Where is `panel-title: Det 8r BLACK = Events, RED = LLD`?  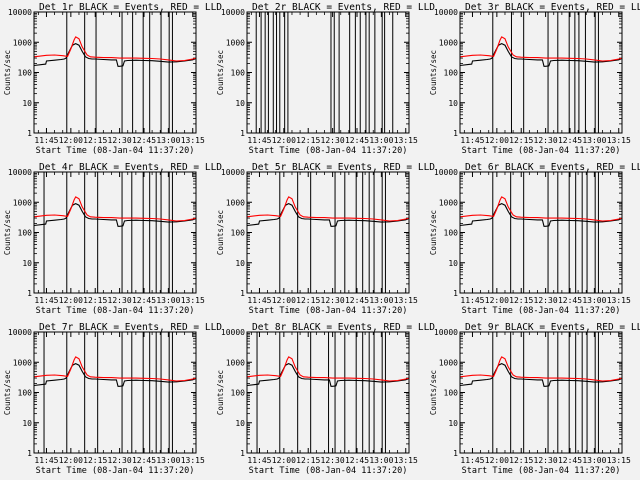 panel-title: Det 8r BLACK = Events, RED = LLD is located at coordinates (343, 327).